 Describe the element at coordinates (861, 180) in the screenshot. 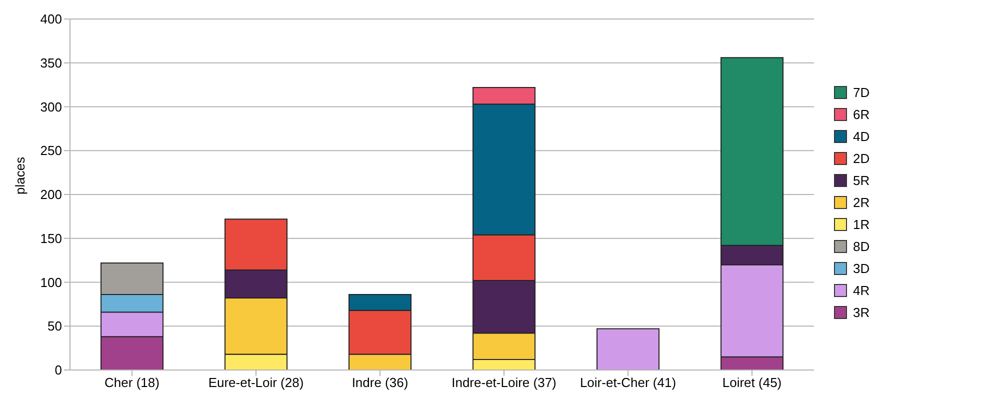

I see `legend-label: 5R` at that location.